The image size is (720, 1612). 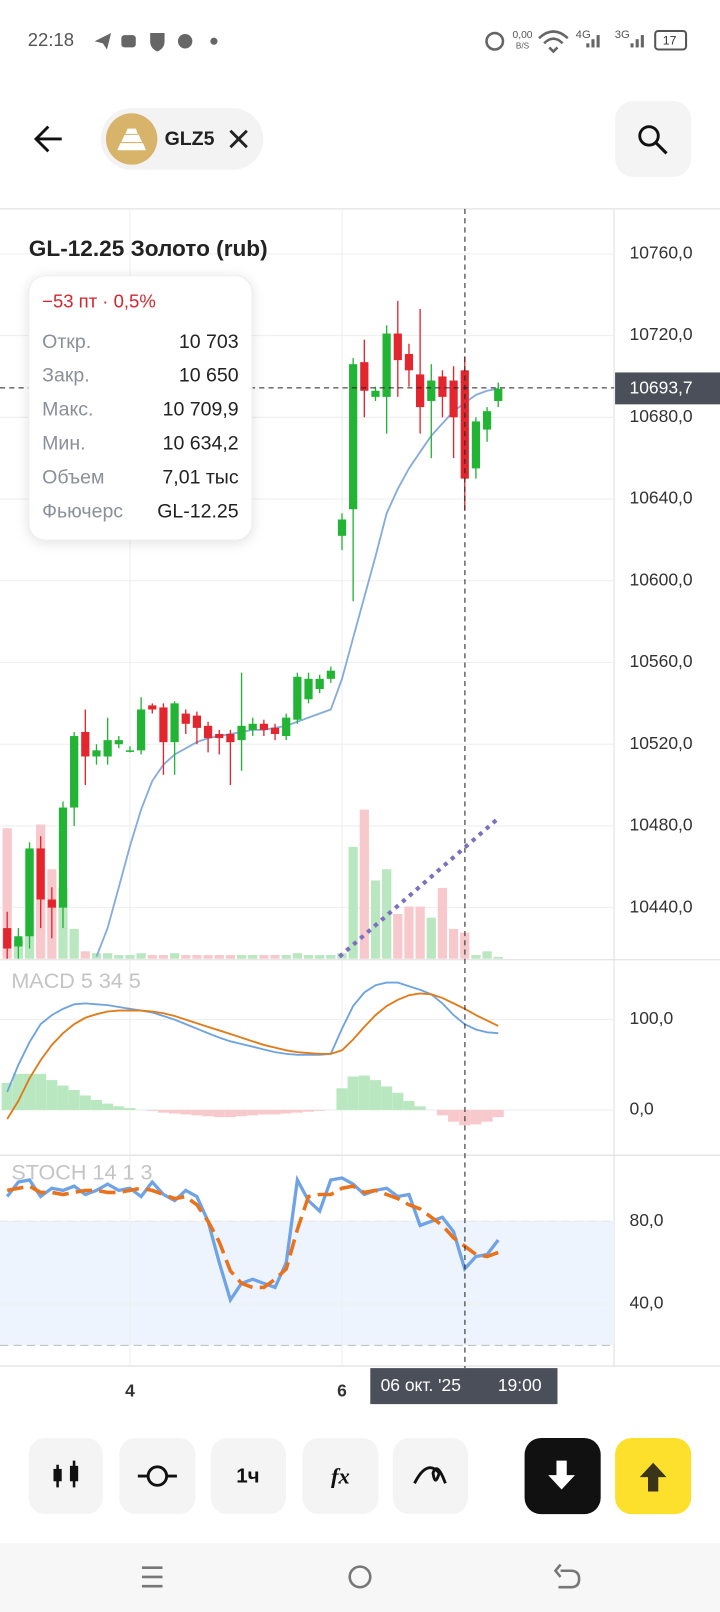 I want to click on nav-back, so click(x=567, y=1576).